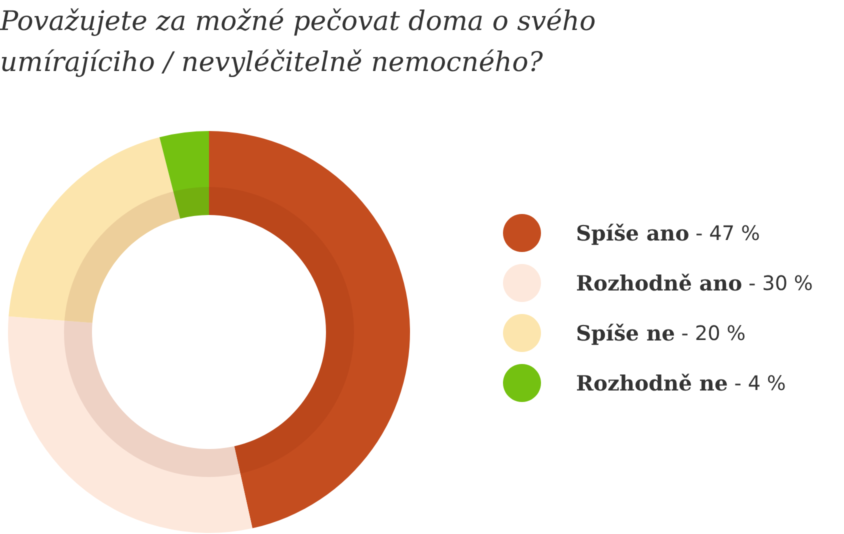  What do you see at coordinates (652, 383) in the screenshot?
I see `legend-label: Rozhodně ne` at bounding box center [652, 383].